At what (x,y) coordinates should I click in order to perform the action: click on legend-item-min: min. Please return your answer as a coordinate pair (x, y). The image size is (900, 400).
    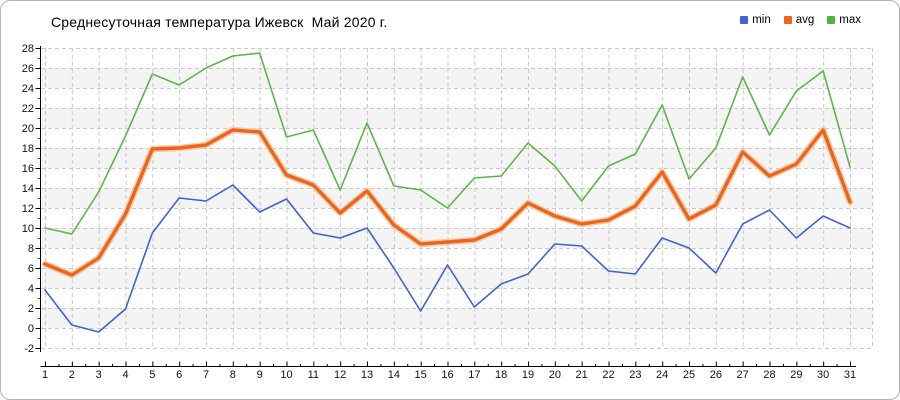
    Looking at the image, I should click on (755, 20).